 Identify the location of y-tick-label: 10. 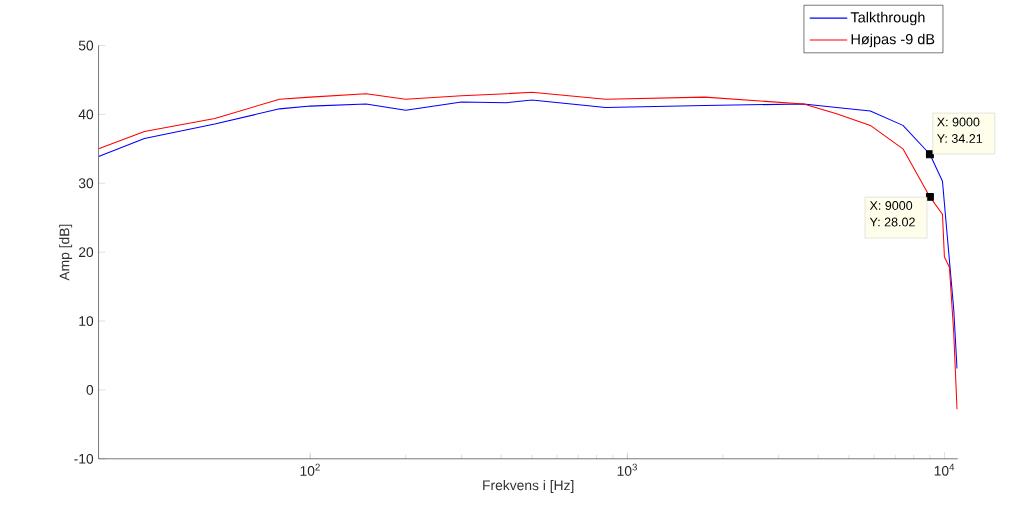
(86, 321).